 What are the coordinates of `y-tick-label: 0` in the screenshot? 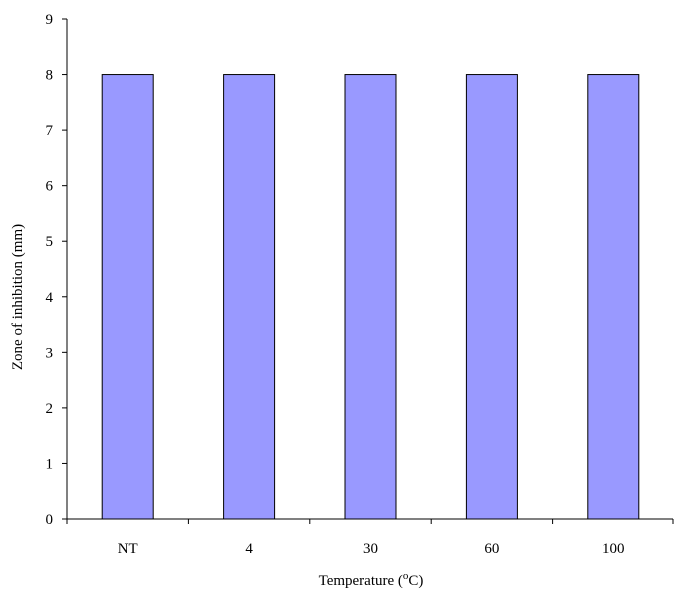 It's located at (50, 520).